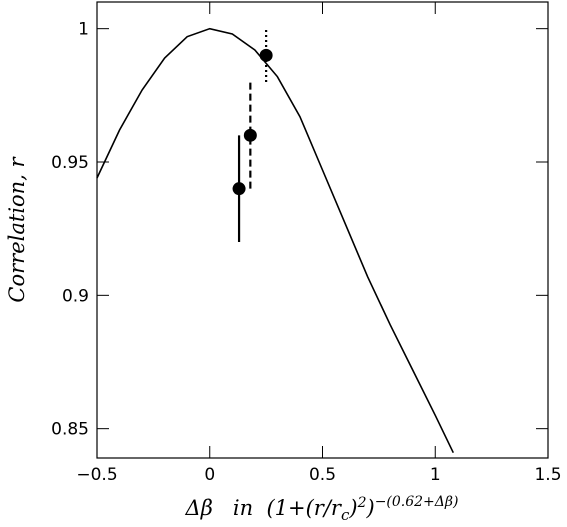 The height and width of the screenshot is (527, 567). Describe the element at coordinates (547, 475) in the screenshot. I see `x-tick-label: 1.5` at that location.